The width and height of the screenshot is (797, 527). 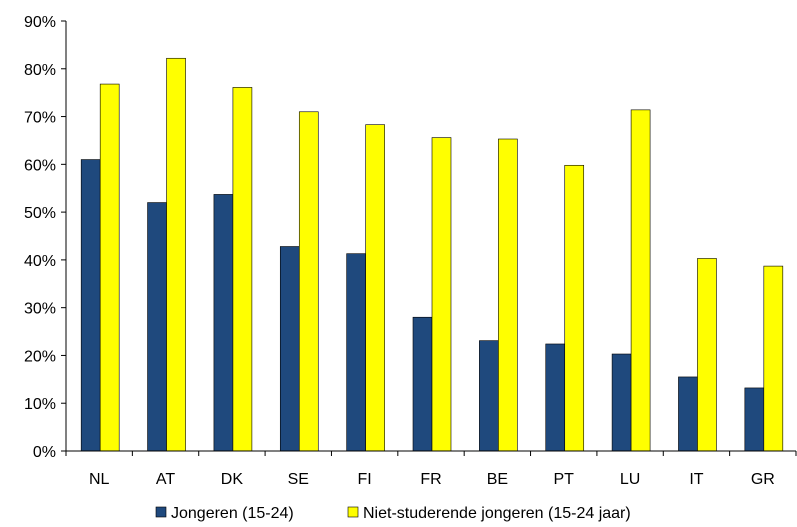 I want to click on x-tick-label: IT, so click(x=696, y=479).